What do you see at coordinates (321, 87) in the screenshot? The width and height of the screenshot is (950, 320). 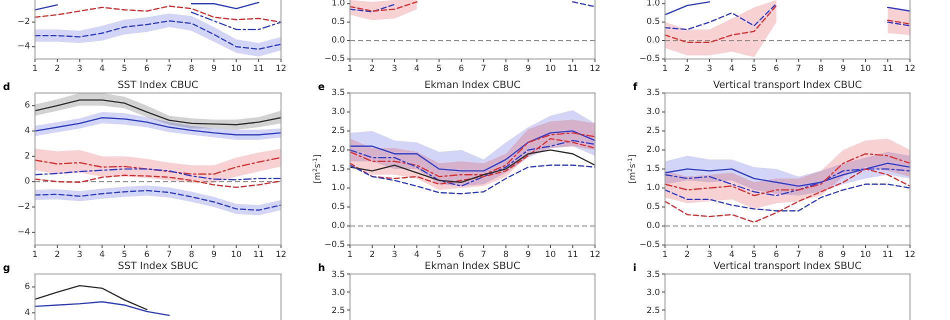 I see `text: e` at bounding box center [321, 87].